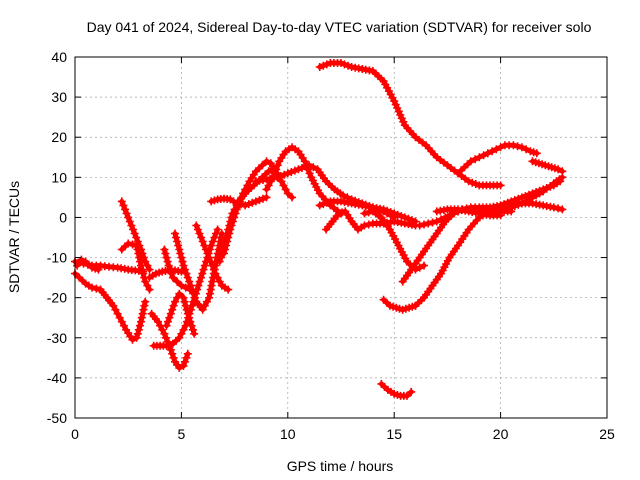  What do you see at coordinates (59, 177) in the screenshot?
I see `y-tick-label: 10` at bounding box center [59, 177].